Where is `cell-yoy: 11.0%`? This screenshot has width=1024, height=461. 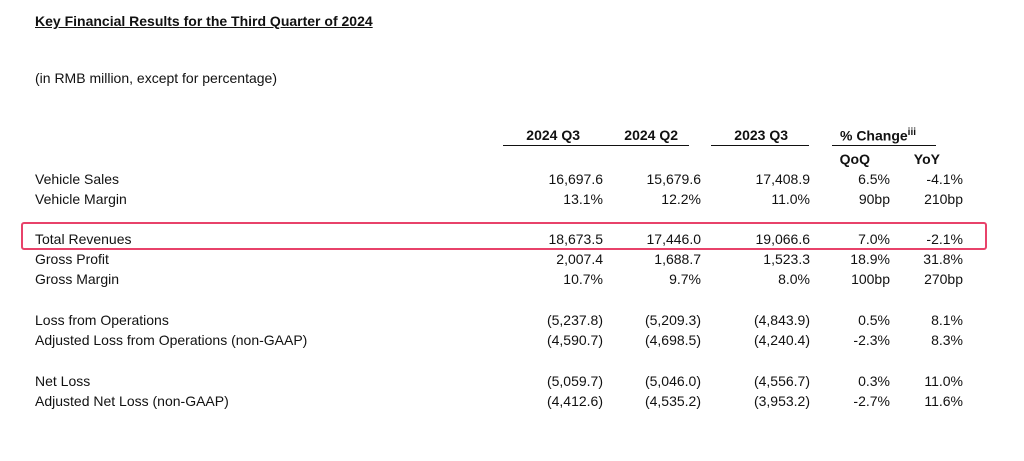 cell-yoy: 11.0% is located at coordinates (943, 381).